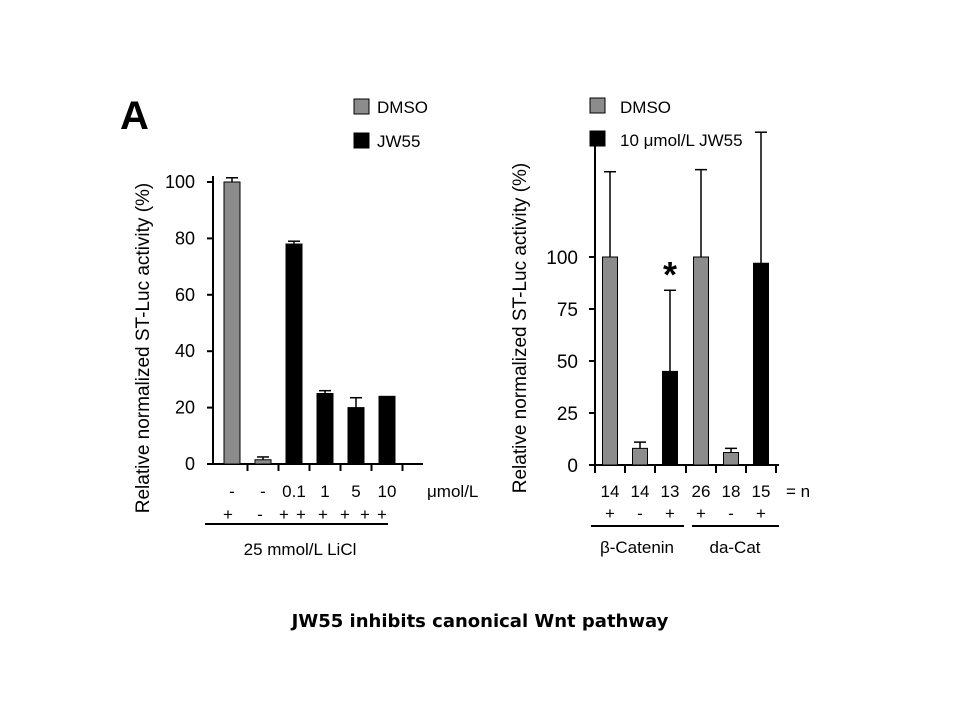  What do you see at coordinates (324, 491) in the screenshot?
I see `x-tick-label: 1` at bounding box center [324, 491].